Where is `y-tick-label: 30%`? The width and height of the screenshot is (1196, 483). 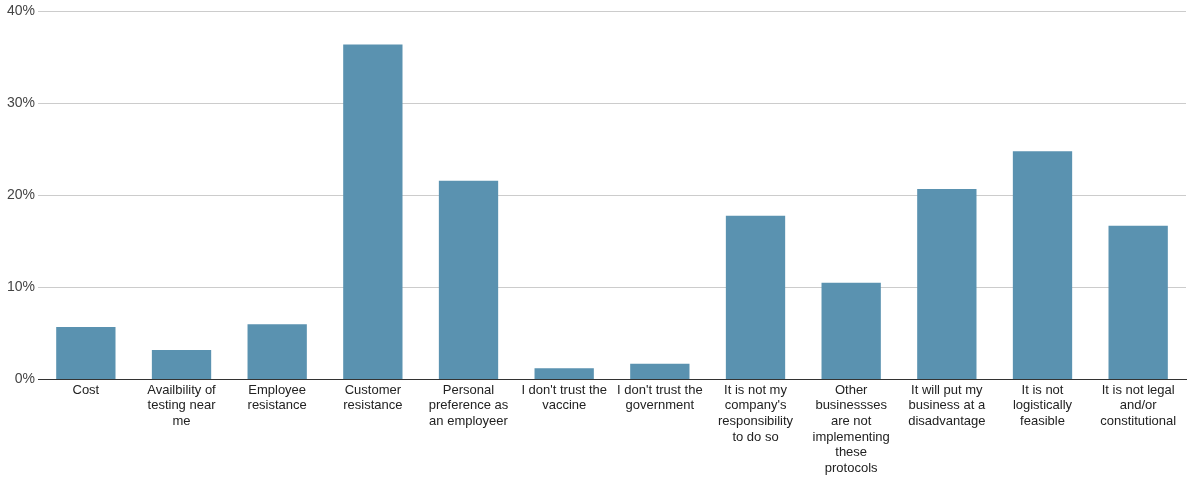
y-tick-label: 30% is located at coordinates (21, 102).